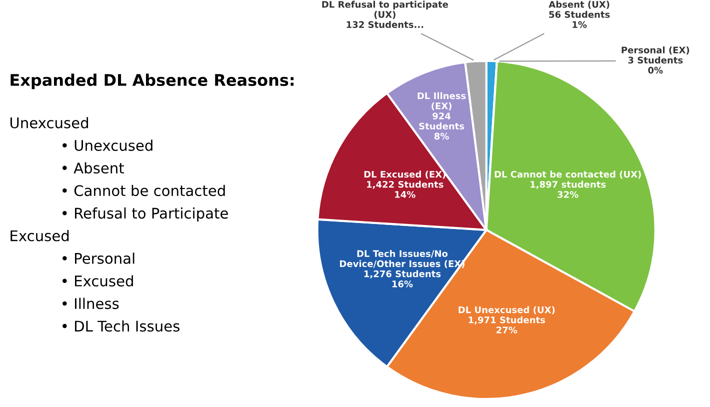 The width and height of the screenshot is (710, 407). I want to click on text: • Cannot be contacted, so click(143, 190).